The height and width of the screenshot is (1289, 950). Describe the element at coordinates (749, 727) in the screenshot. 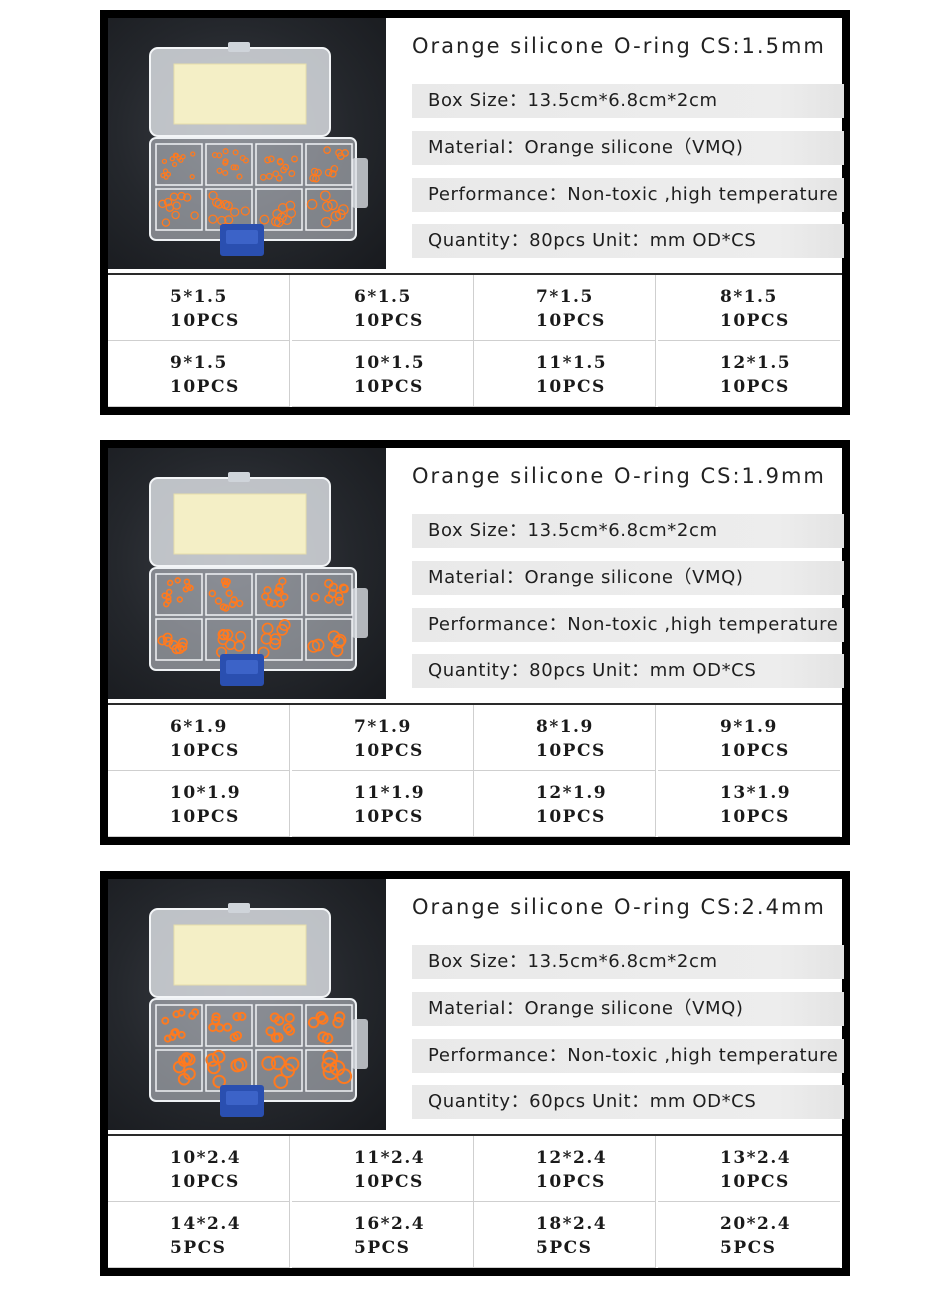

I see `size-value: 9*1.9` at that location.